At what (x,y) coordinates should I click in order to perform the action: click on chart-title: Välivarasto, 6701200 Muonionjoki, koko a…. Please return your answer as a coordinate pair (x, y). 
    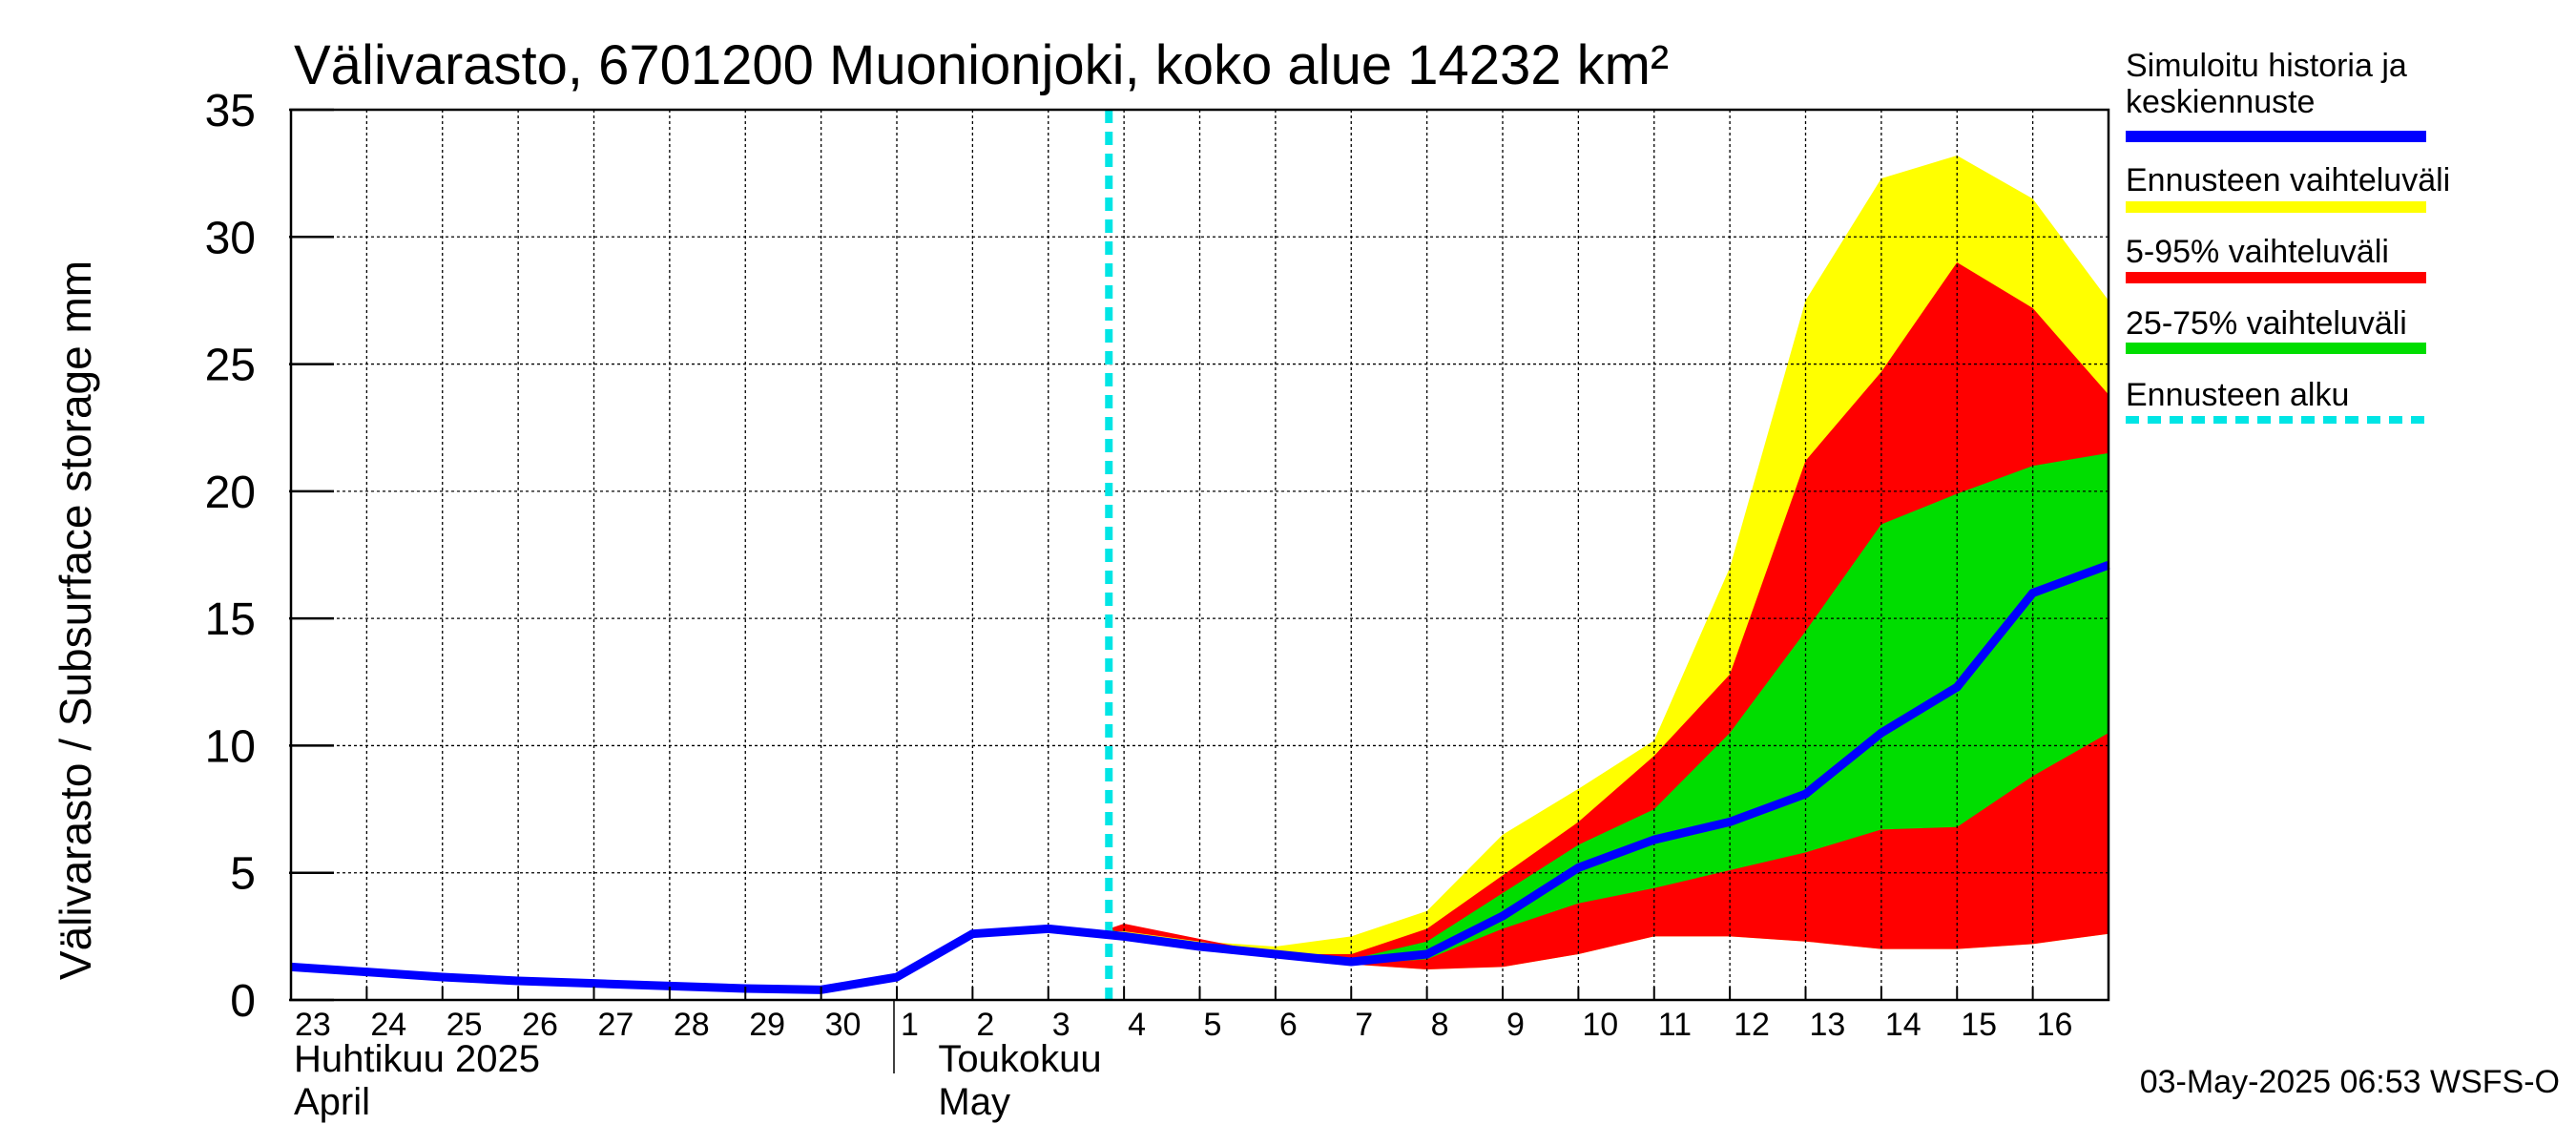
    Looking at the image, I should click on (981, 65).